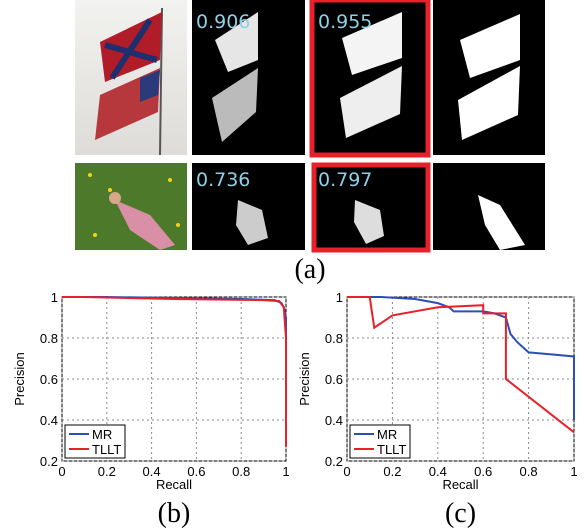 The height and width of the screenshot is (531, 584). I want to click on score: 0.906, so click(223, 22).